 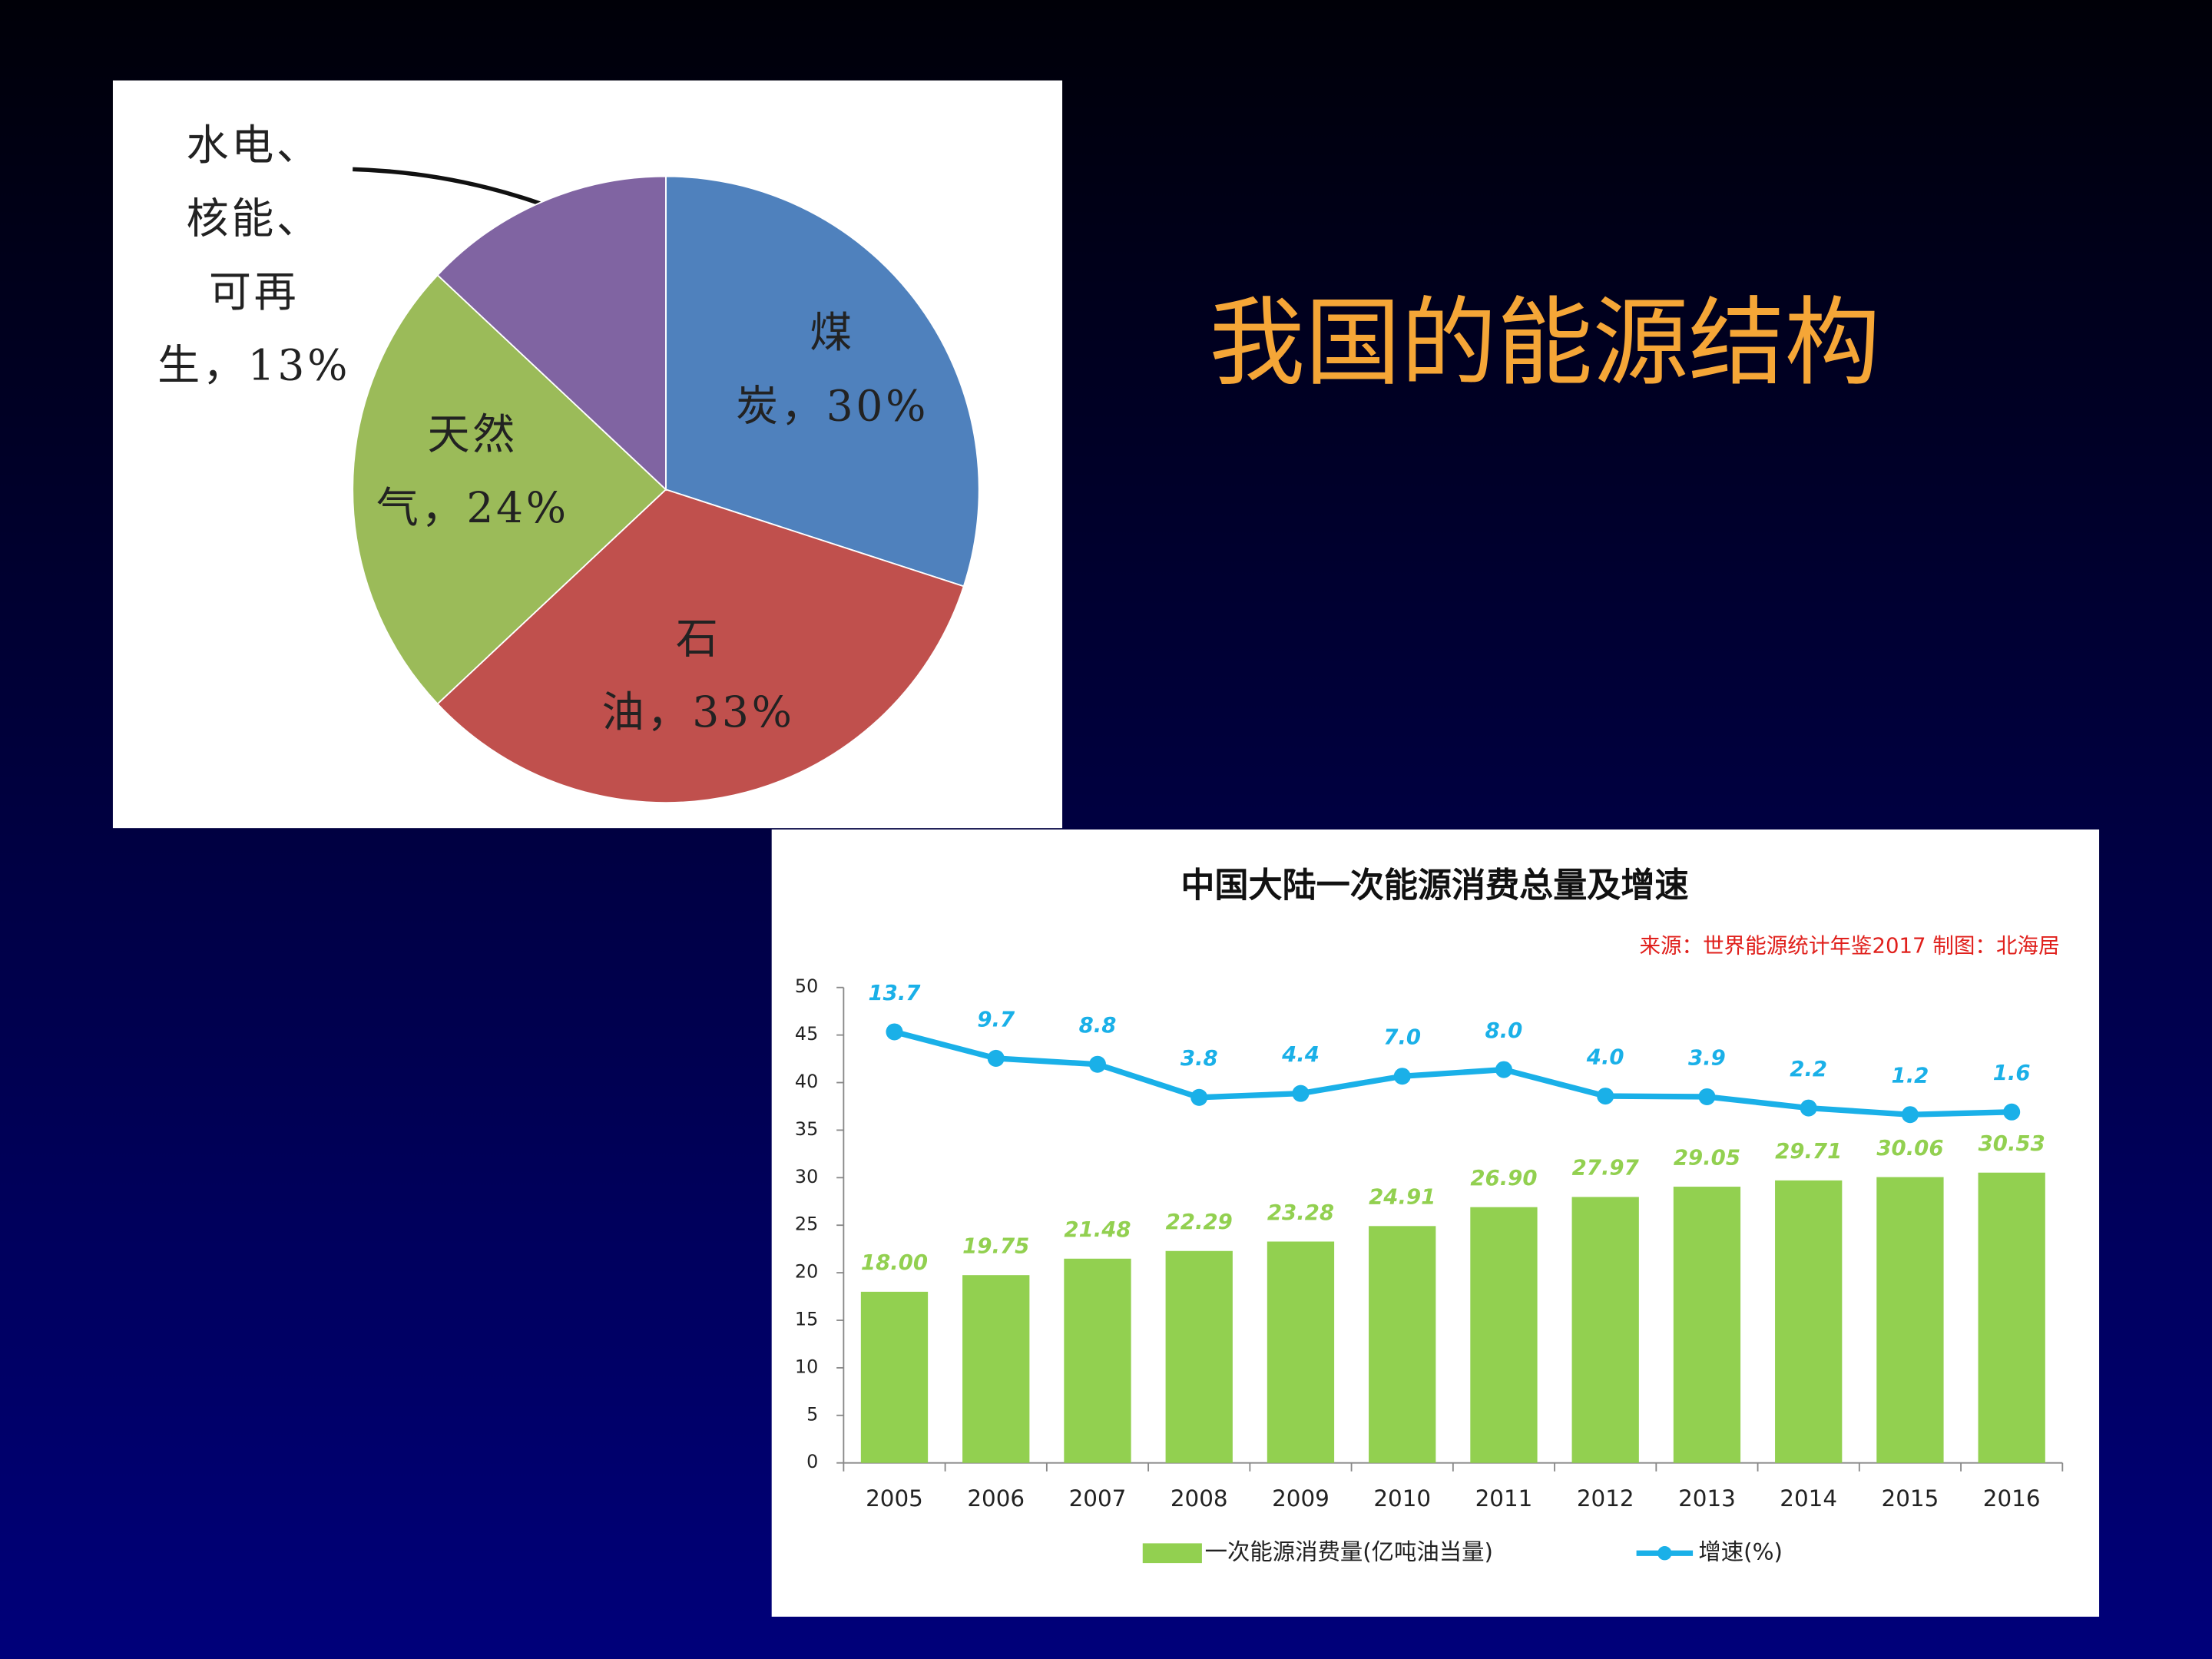 I want to click on y-tick-label: 25, so click(x=807, y=1224).